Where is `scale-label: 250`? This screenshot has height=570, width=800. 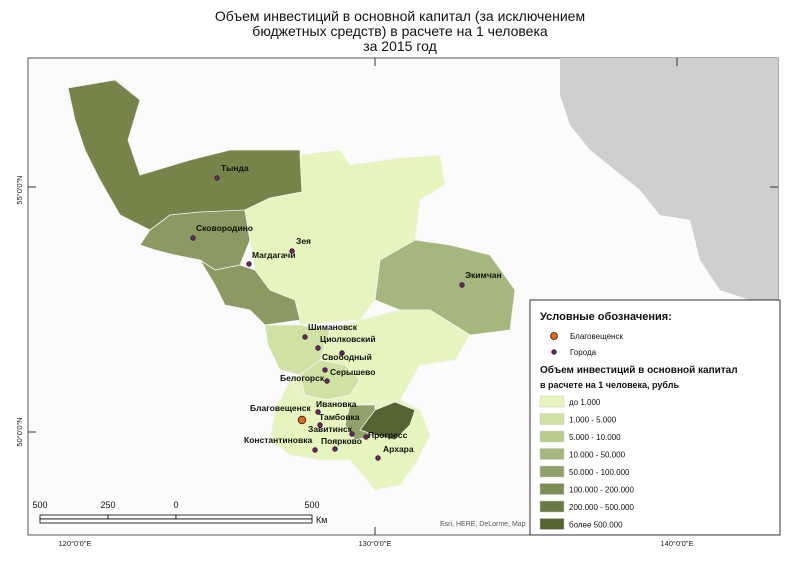
scale-label: 250 is located at coordinates (107, 505).